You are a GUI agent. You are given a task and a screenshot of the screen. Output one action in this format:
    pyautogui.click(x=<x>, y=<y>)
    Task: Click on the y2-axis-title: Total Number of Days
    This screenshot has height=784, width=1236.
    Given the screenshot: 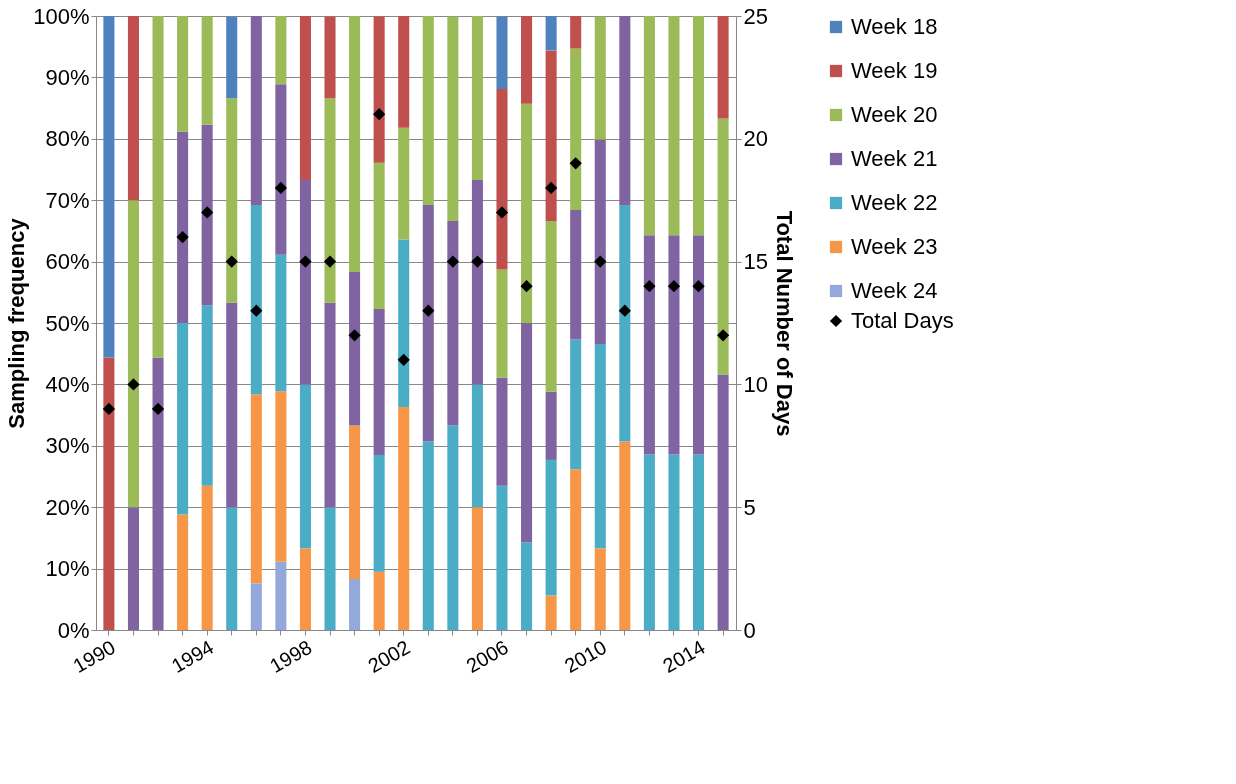 What is the action you would take?
    pyautogui.click(x=784, y=323)
    